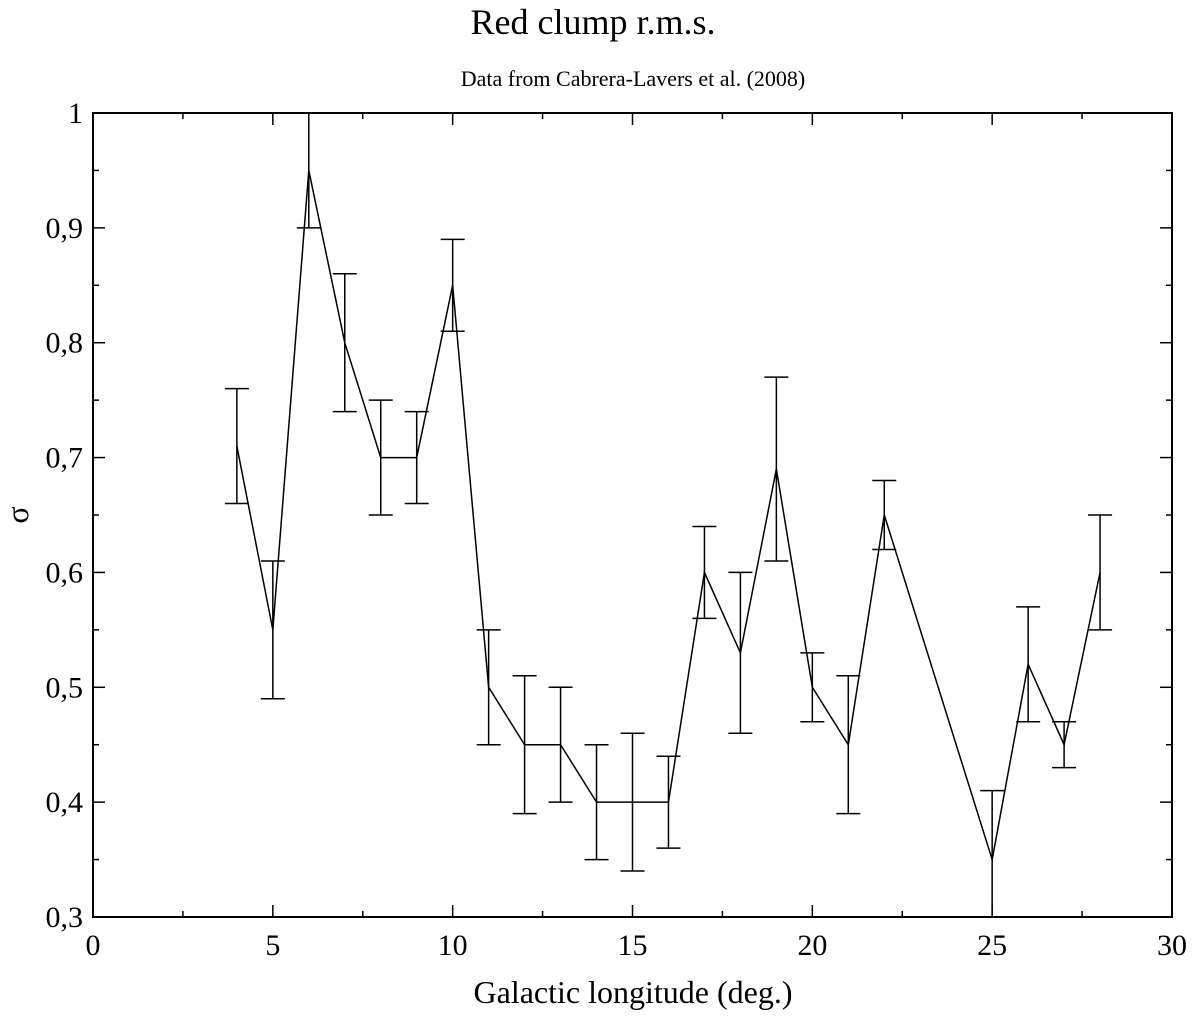 The width and height of the screenshot is (1200, 1028). Describe the element at coordinates (65, 572) in the screenshot. I see `y-tick-label: 0,6` at that location.